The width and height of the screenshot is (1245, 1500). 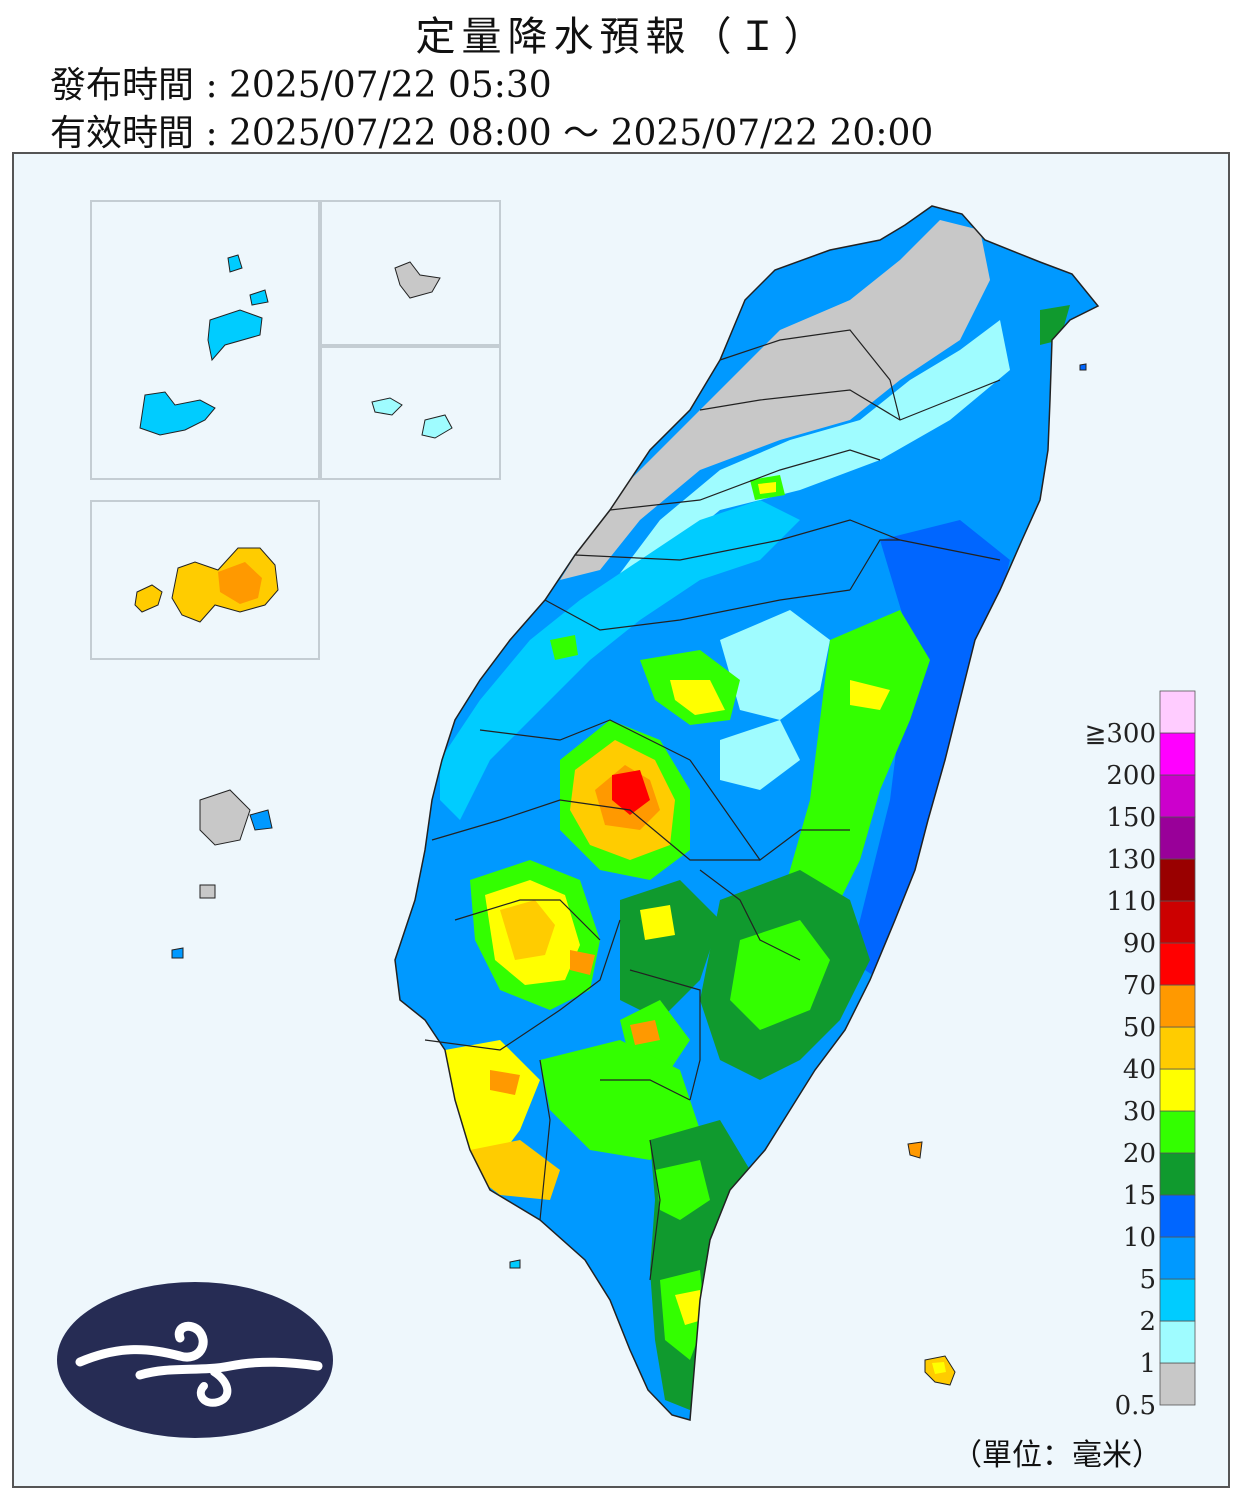 I want to click on legend-label: 10, so click(x=1139, y=1238).